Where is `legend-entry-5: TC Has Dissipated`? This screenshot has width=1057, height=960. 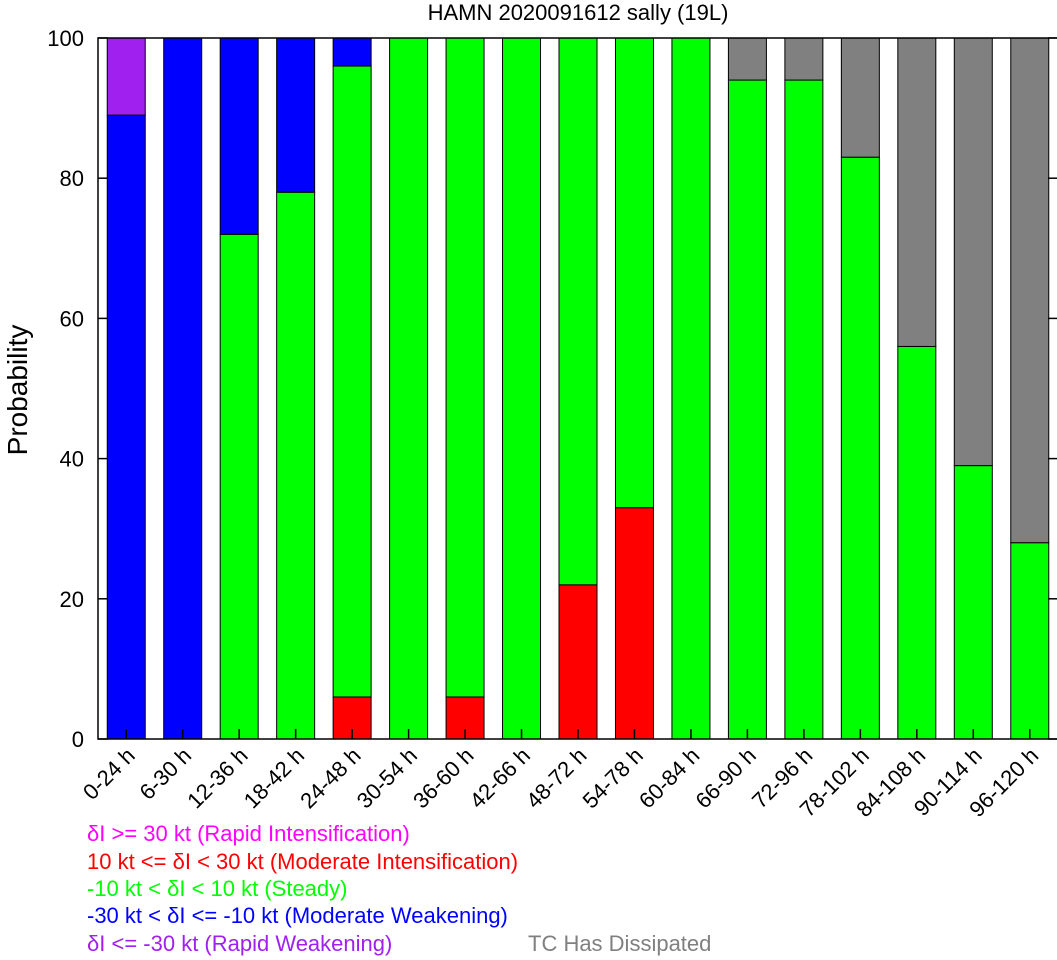
legend-entry-5: TC Has Dissipated is located at coordinates (619, 943).